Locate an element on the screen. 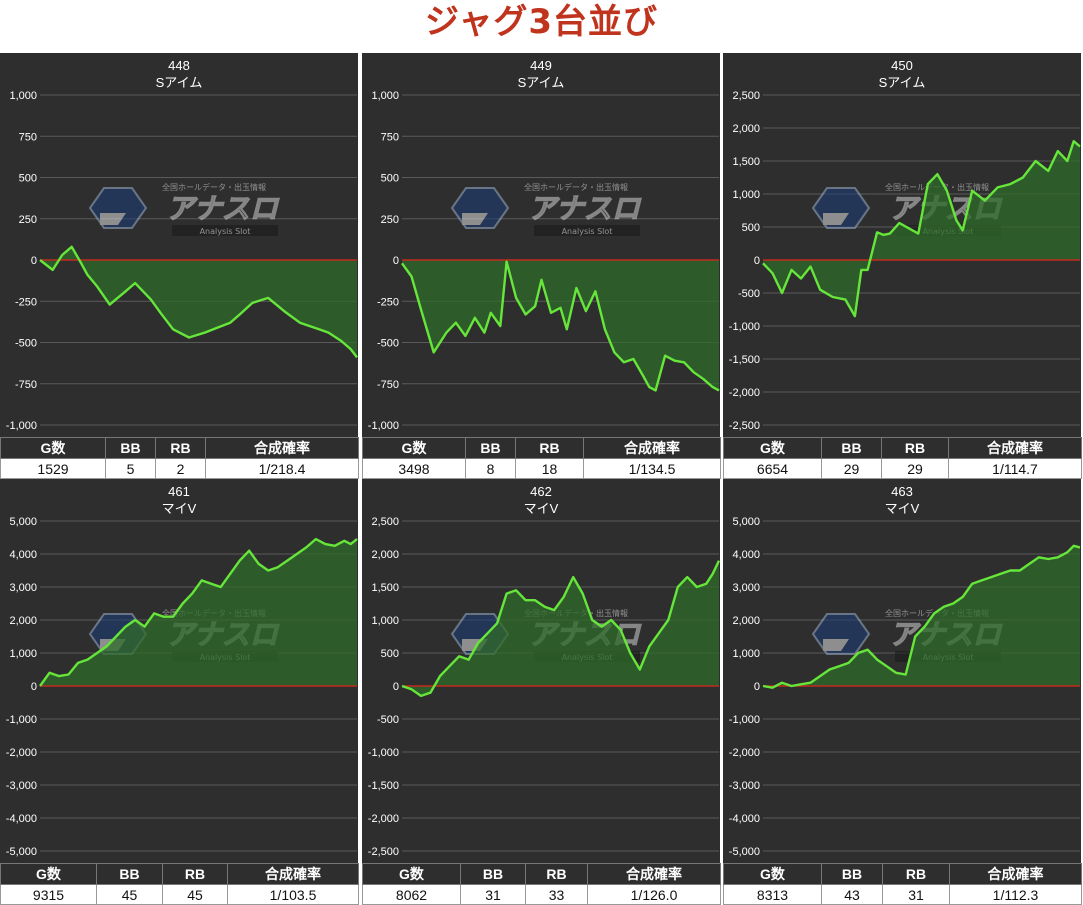  y-tick-label: 250 is located at coordinates (390, 220).